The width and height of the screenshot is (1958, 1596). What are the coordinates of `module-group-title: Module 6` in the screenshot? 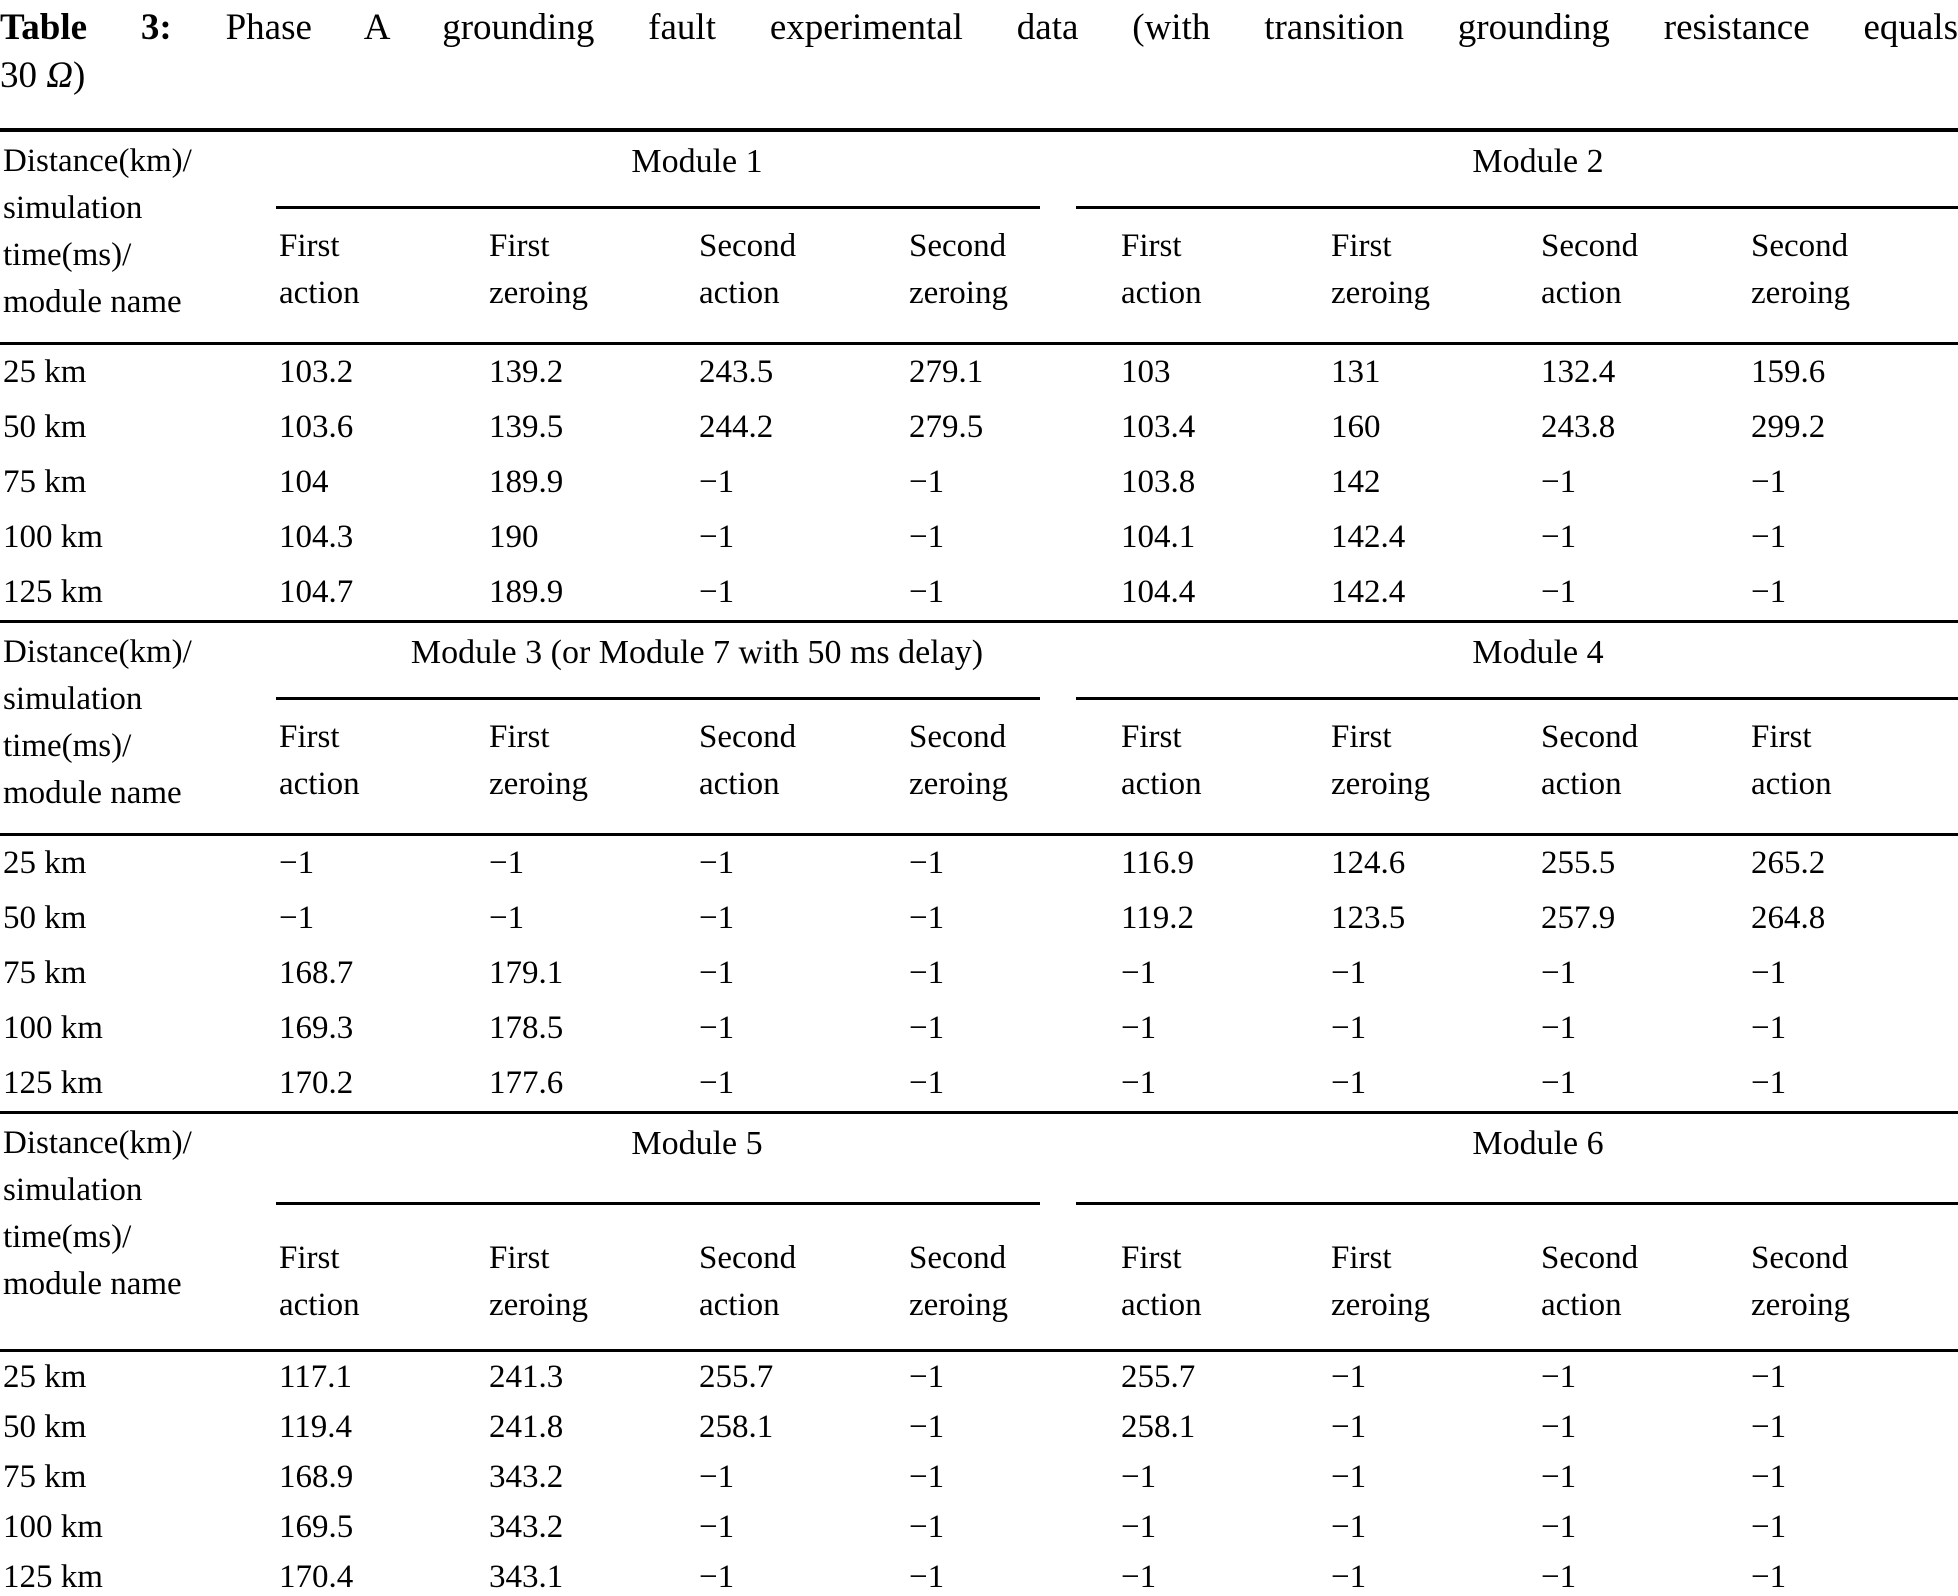 It's located at (1538, 1143).